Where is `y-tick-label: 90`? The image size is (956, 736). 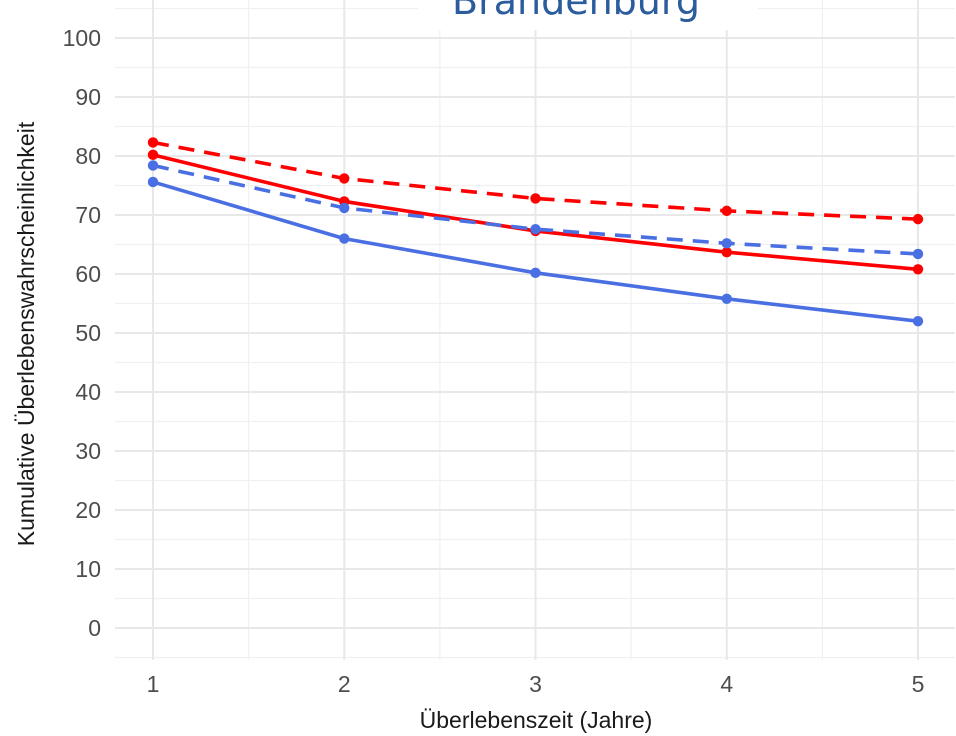
y-tick-label: 90 is located at coordinates (88, 97).